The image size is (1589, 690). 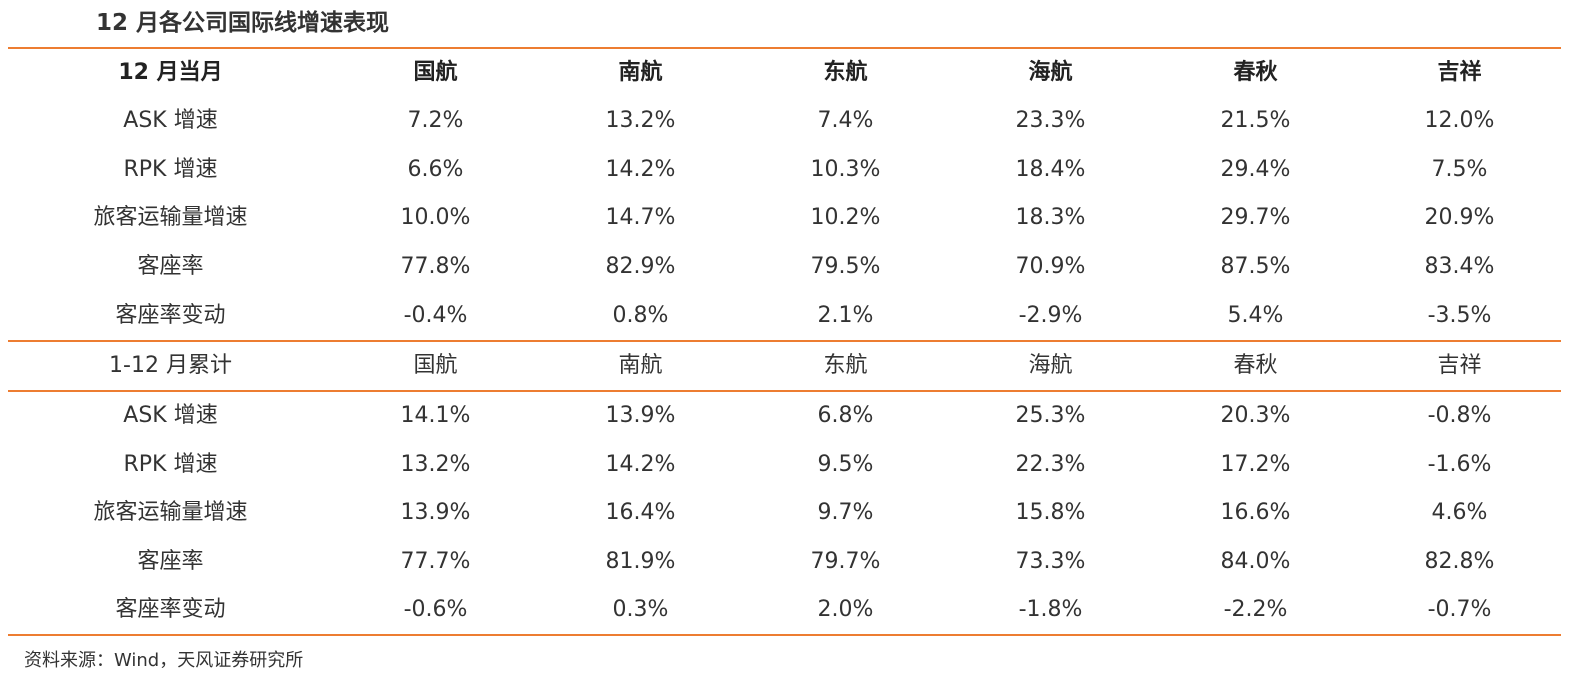 What do you see at coordinates (1050, 512) in the screenshot?
I see `table-cell: 15.8%` at bounding box center [1050, 512].